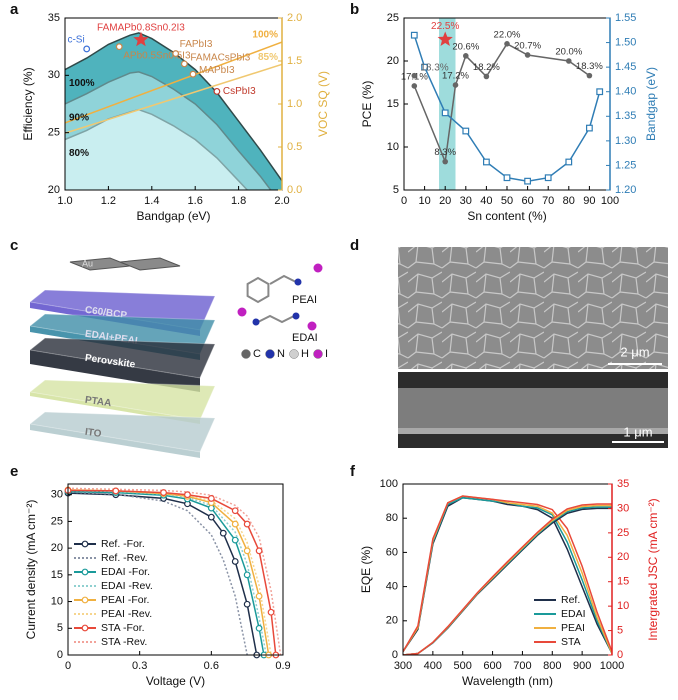 The image size is (678, 700). Describe the element at coordinates (281, 354) in the screenshot. I see `atom-key-label: N` at that location.